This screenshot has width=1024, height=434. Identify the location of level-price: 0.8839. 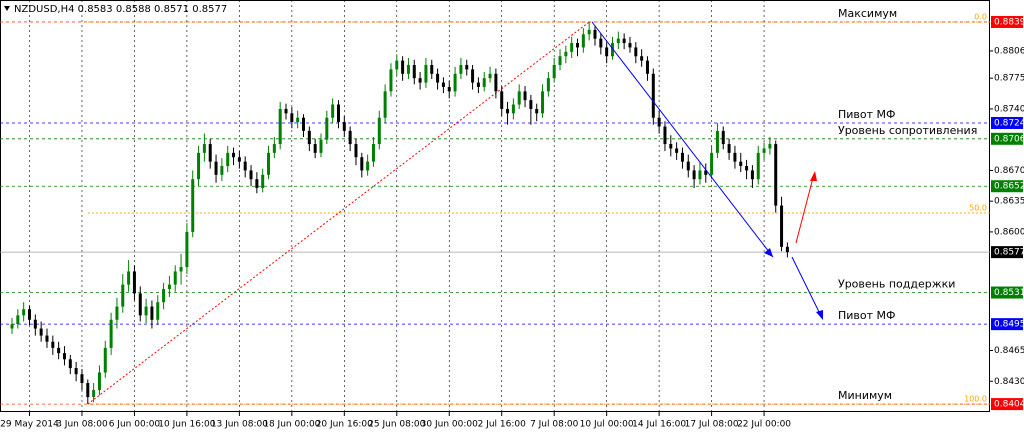
(1009, 22).